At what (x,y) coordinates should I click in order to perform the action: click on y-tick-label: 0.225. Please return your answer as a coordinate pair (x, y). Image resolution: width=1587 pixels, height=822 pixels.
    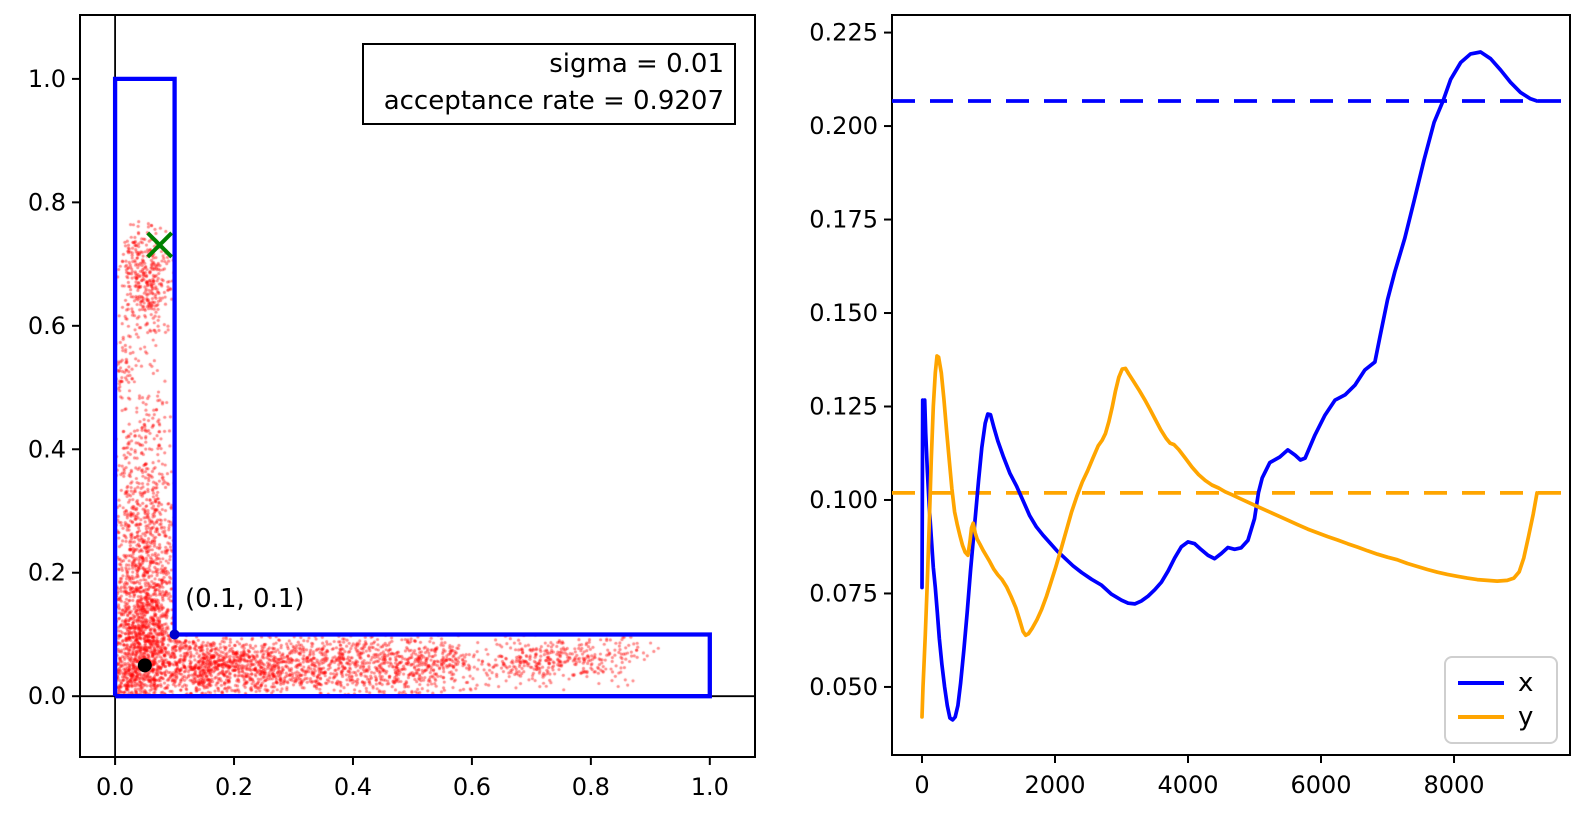
    Looking at the image, I should click on (843, 33).